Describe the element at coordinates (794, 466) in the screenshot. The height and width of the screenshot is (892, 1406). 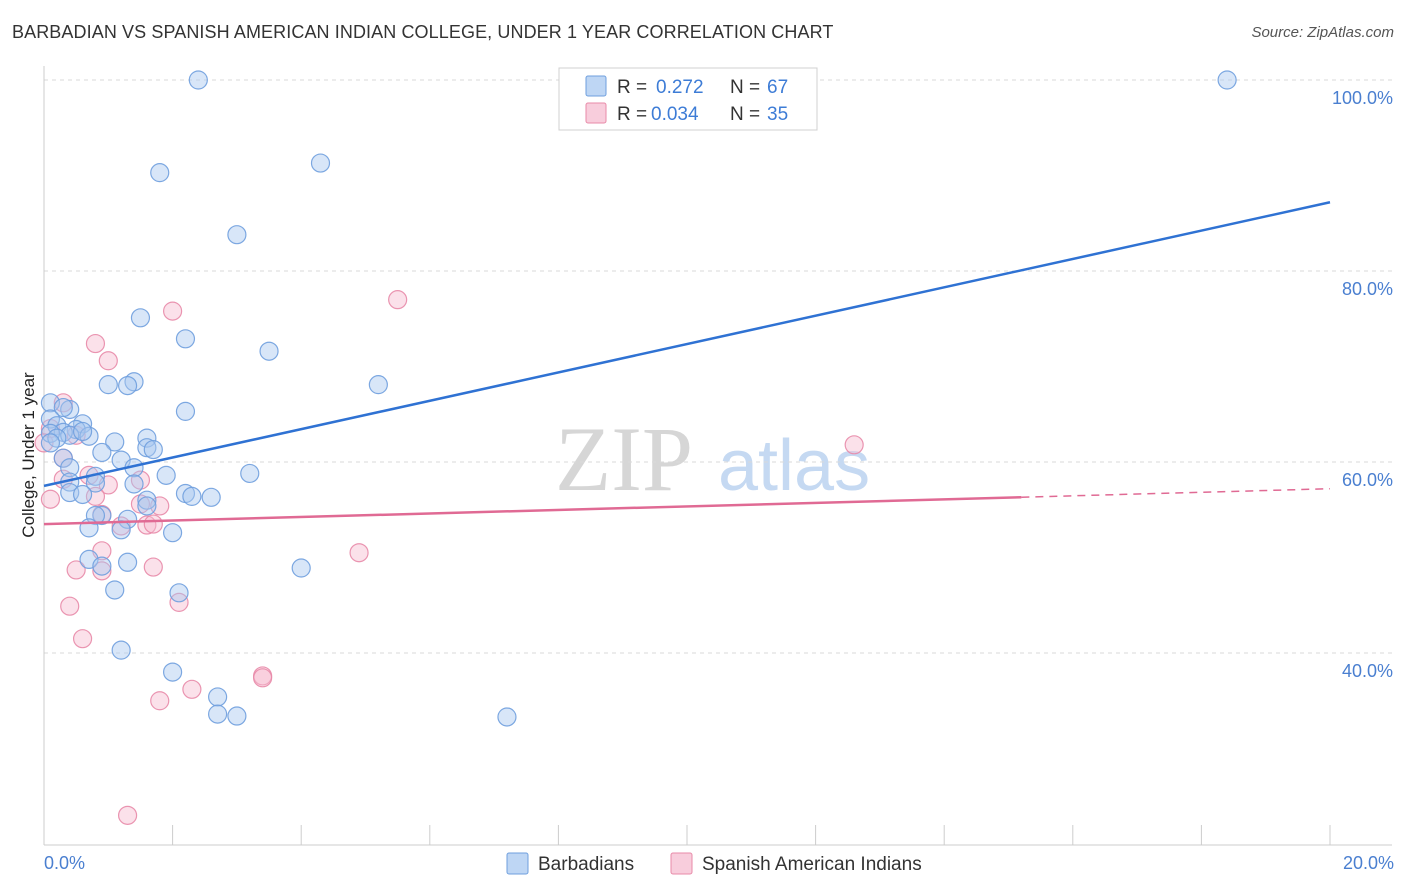
I see `watermark-atlas: atlas` at that location.